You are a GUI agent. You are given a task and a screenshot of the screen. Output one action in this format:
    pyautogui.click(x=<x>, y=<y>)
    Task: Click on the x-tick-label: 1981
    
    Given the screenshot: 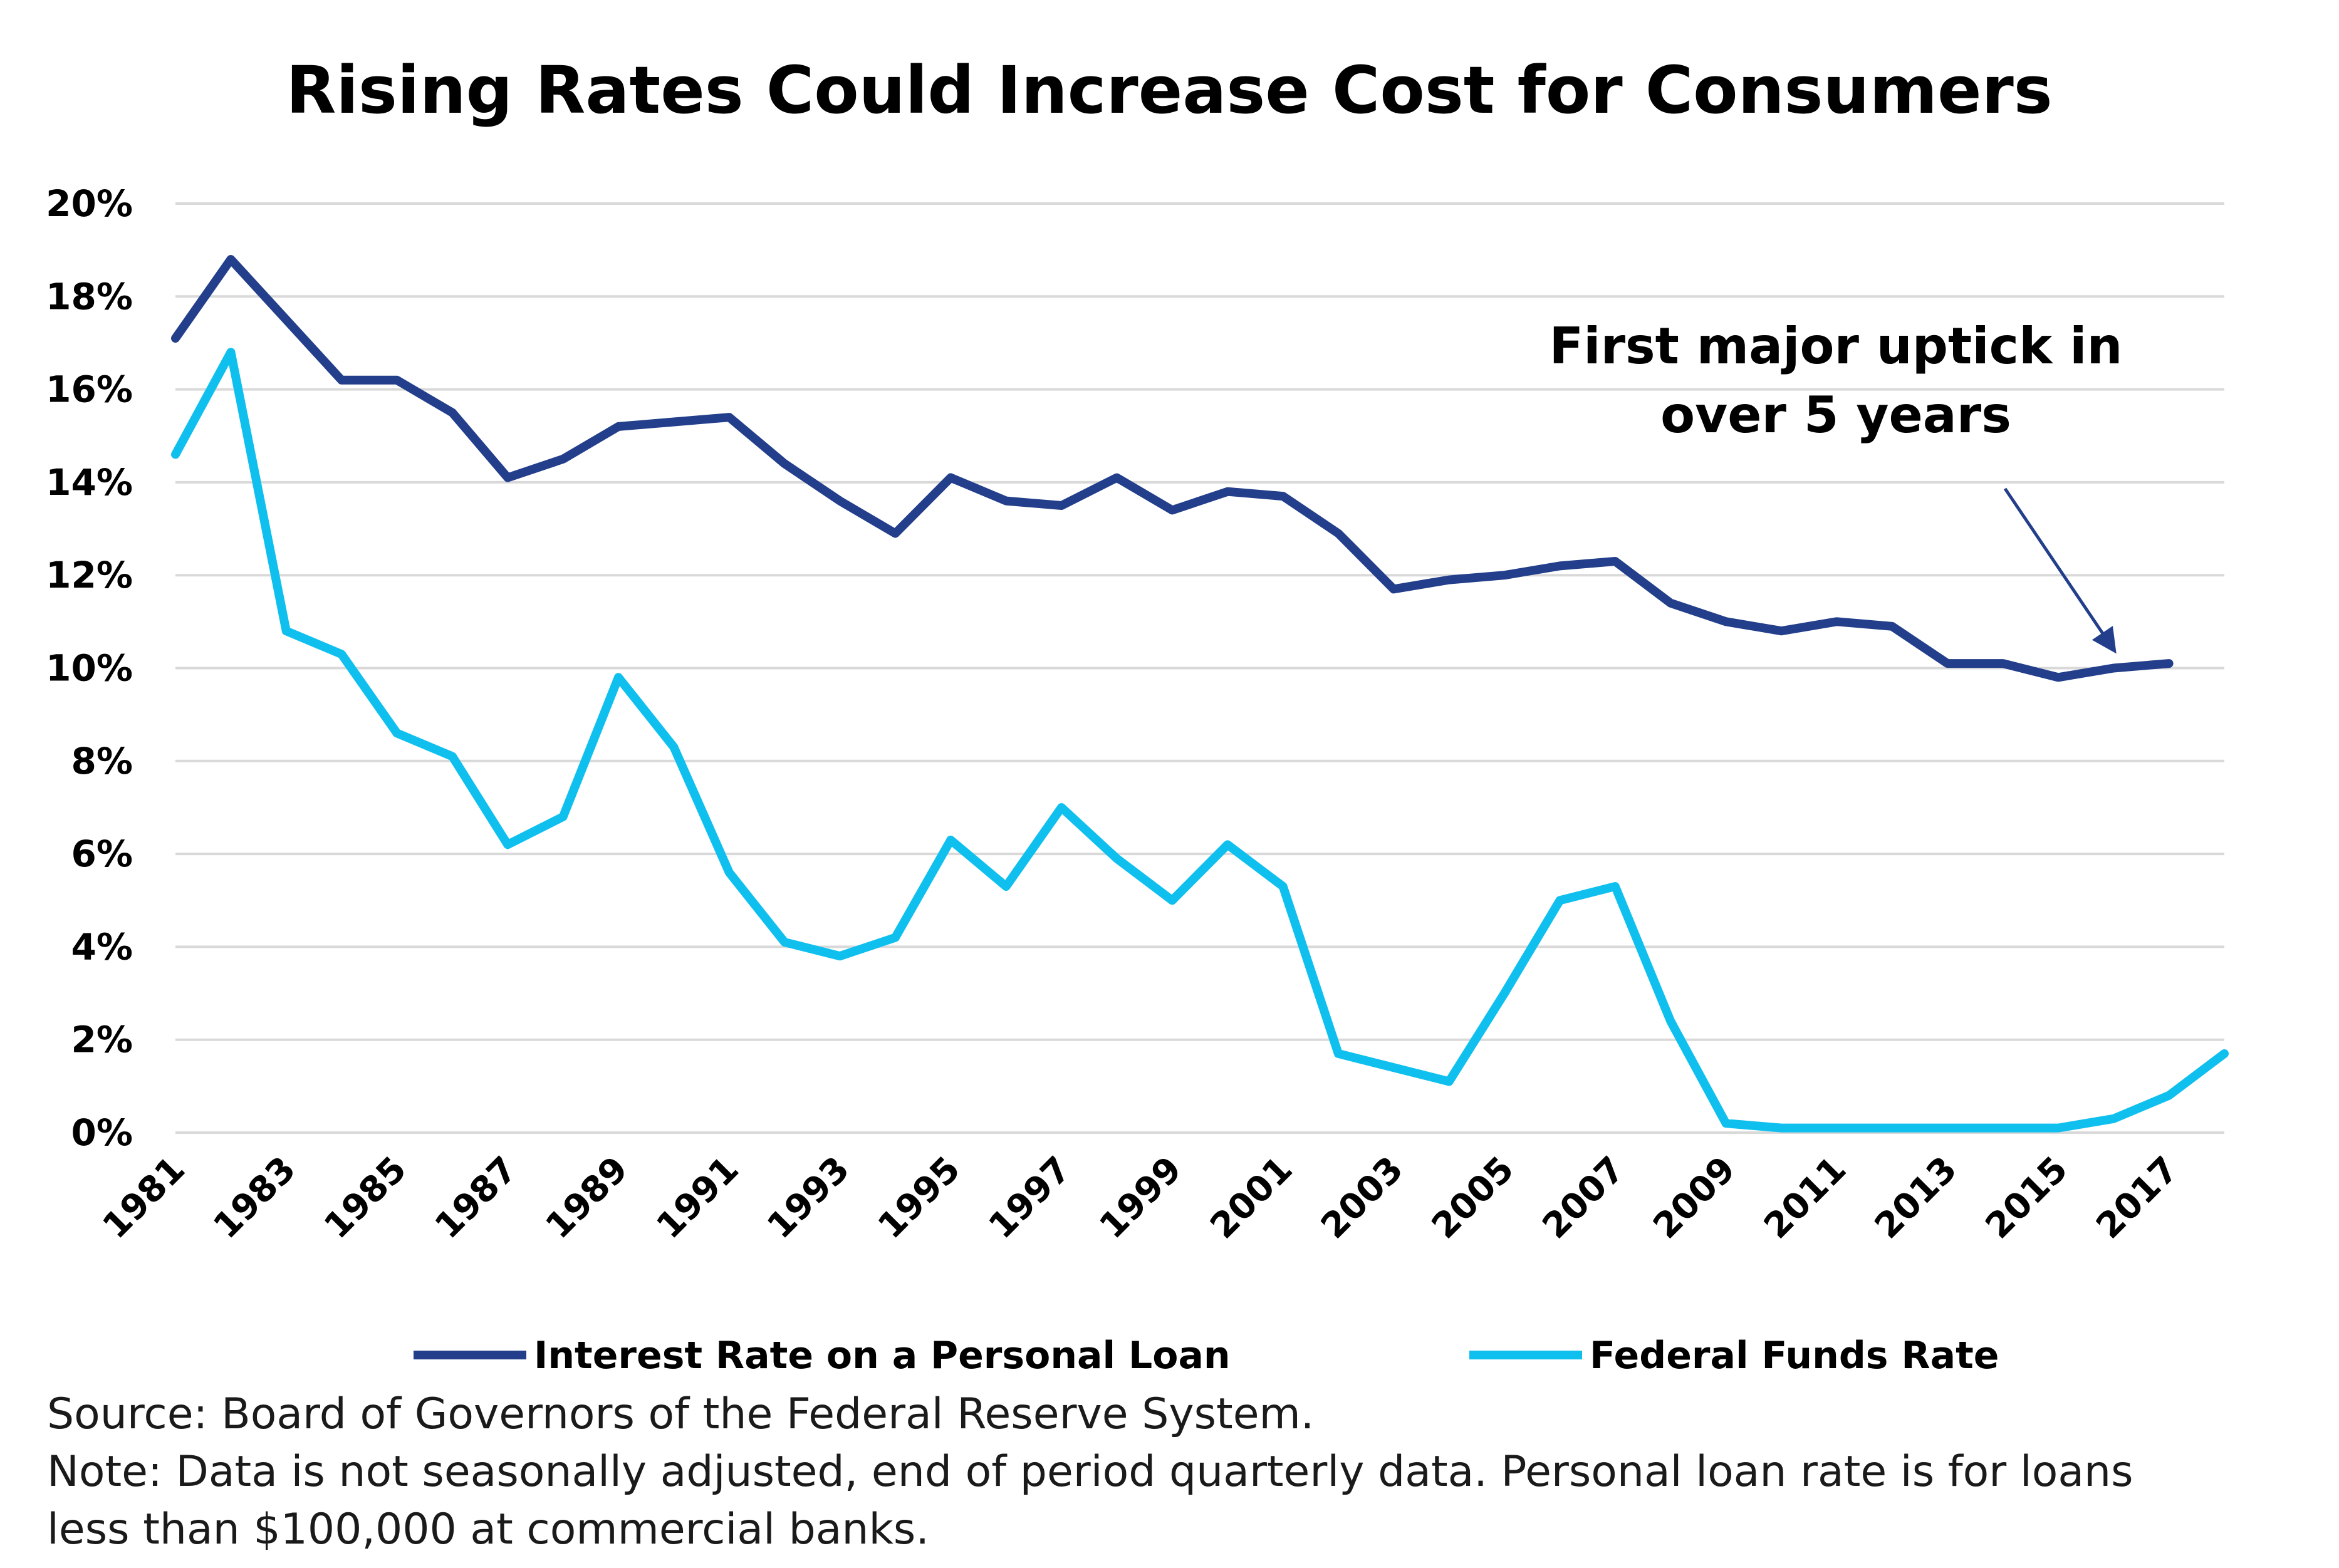 What is the action you would take?
    pyautogui.click(x=144, y=1198)
    